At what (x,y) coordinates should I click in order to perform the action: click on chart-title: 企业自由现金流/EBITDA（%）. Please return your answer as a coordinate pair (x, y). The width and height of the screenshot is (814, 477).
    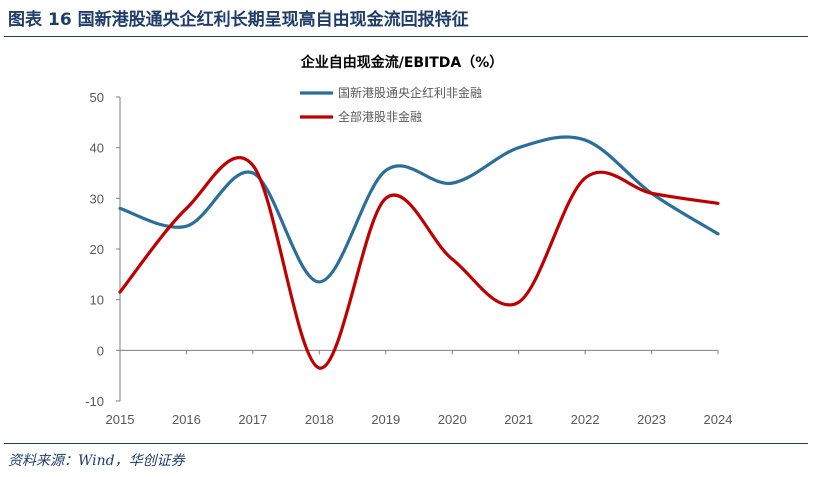
    Looking at the image, I should click on (402, 62).